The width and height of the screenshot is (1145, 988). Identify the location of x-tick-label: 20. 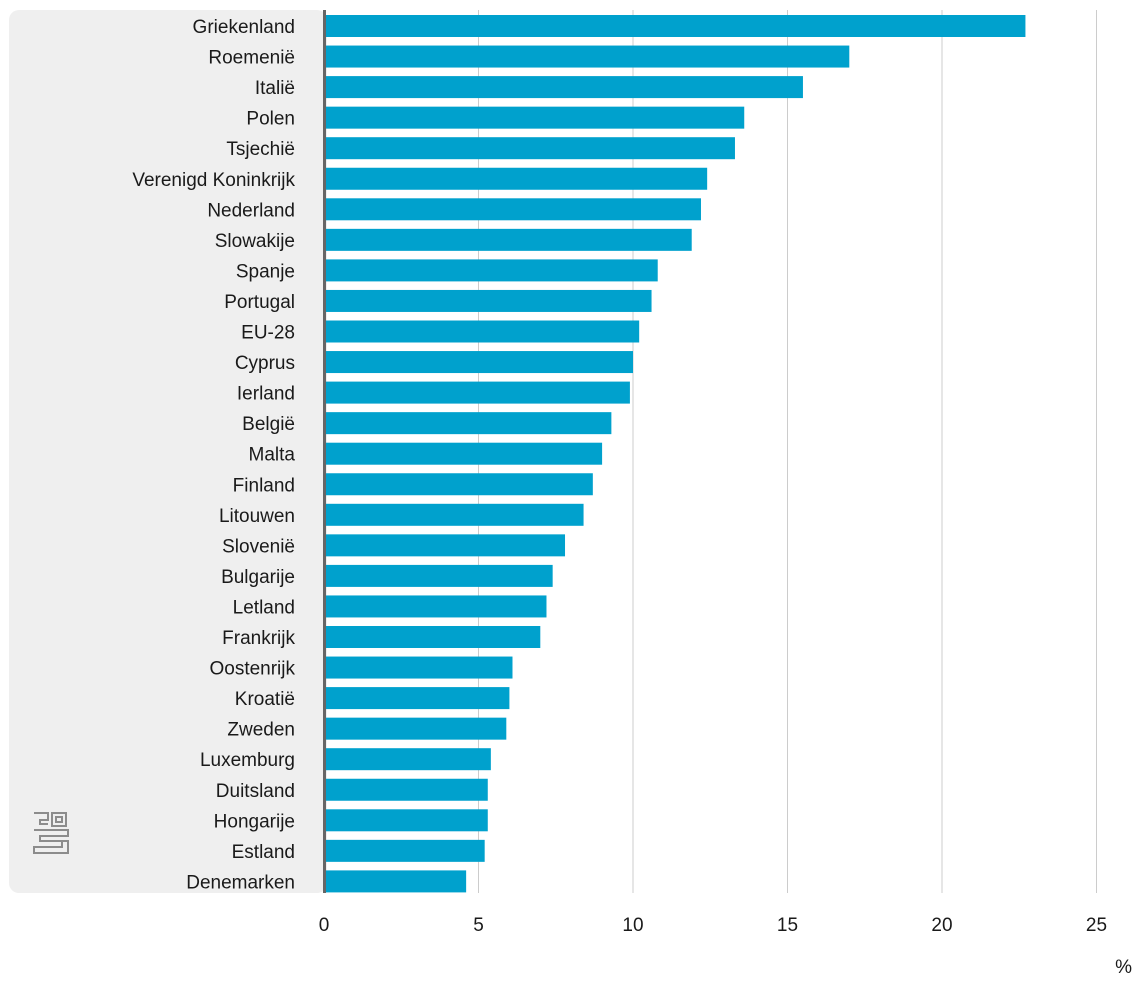
(941, 925).